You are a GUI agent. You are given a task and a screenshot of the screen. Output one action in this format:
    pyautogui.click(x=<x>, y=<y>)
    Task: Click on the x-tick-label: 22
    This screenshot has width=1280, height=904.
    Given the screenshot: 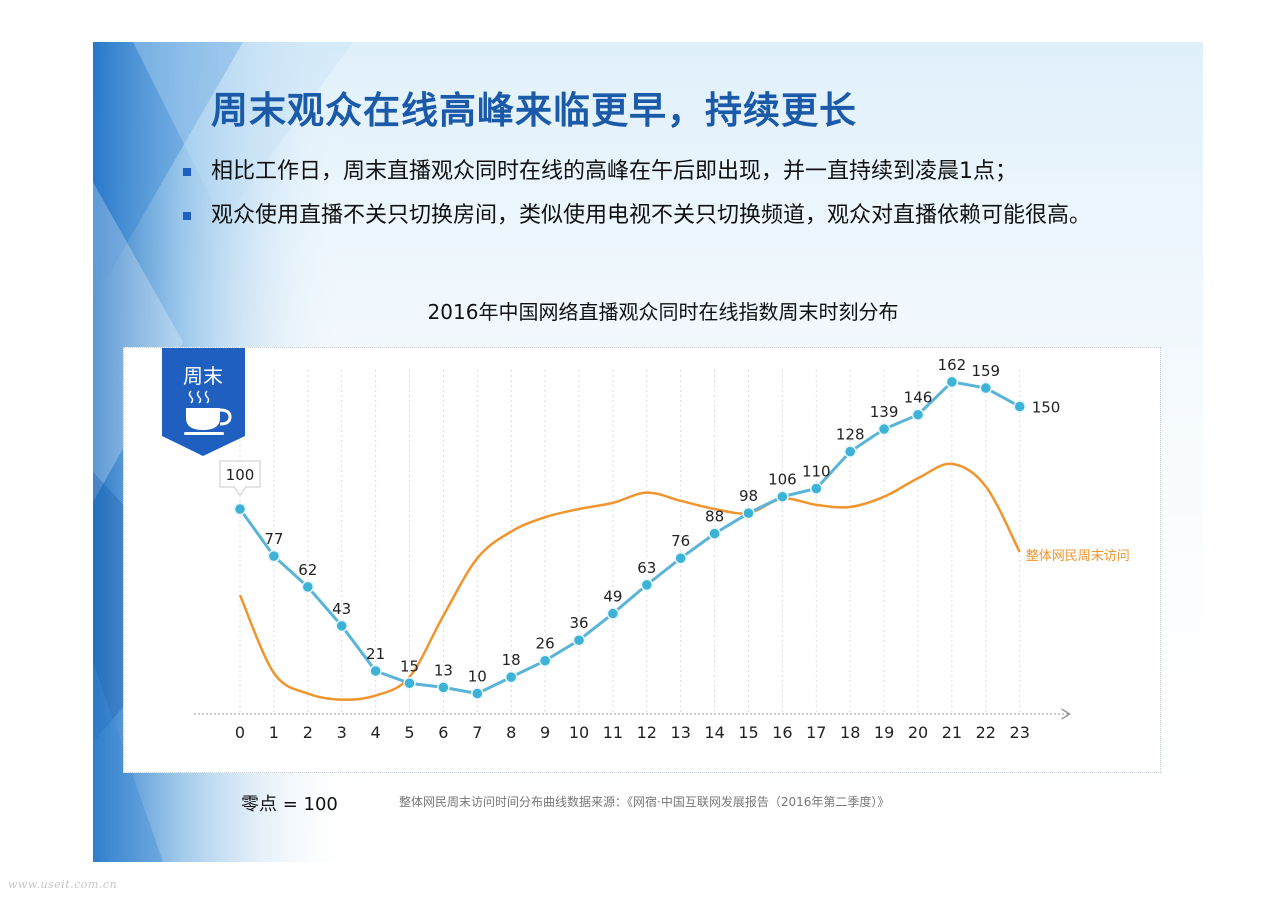 What is the action you would take?
    pyautogui.click(x=986, y=732)
    